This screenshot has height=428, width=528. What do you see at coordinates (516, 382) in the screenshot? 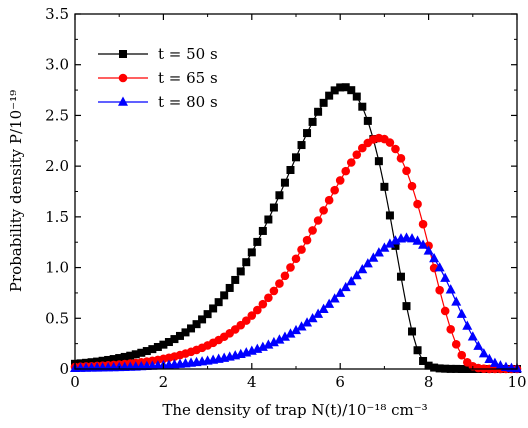
I see `x-tick-label: 10` at bounding box center [516, 382].